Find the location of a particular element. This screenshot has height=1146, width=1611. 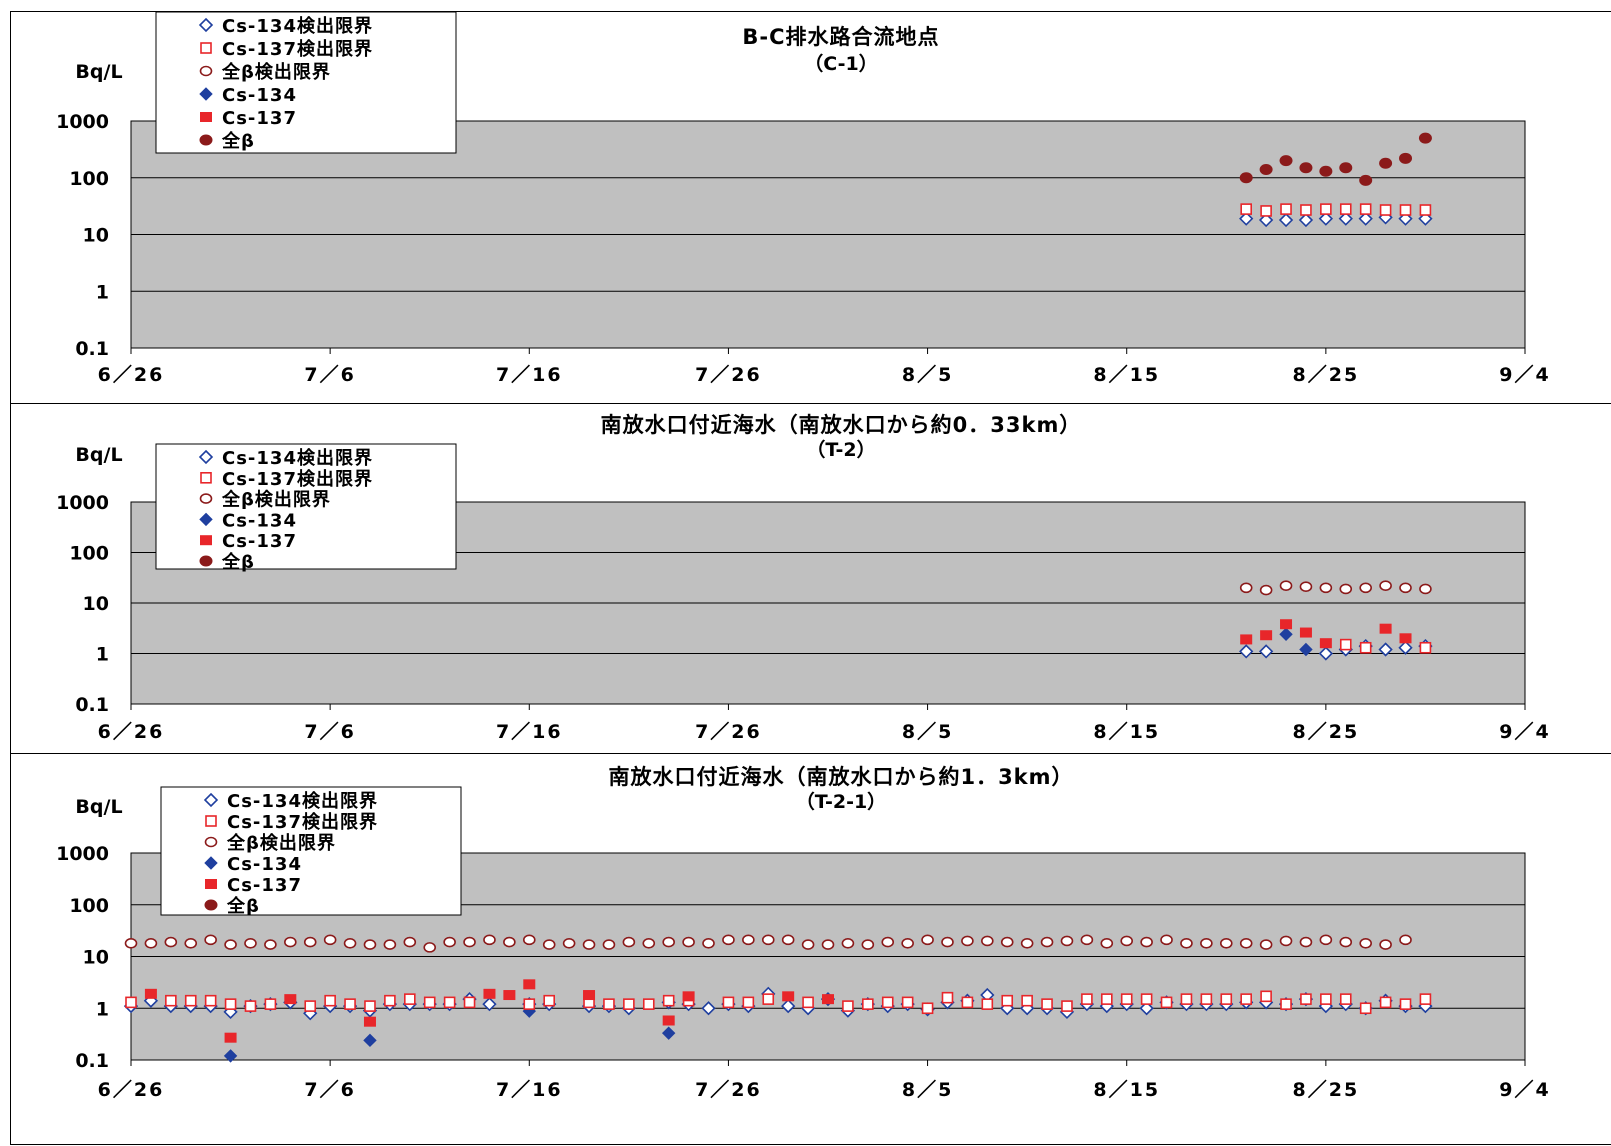

y-tick-label: 1000 is located at coordinates (82, 122).